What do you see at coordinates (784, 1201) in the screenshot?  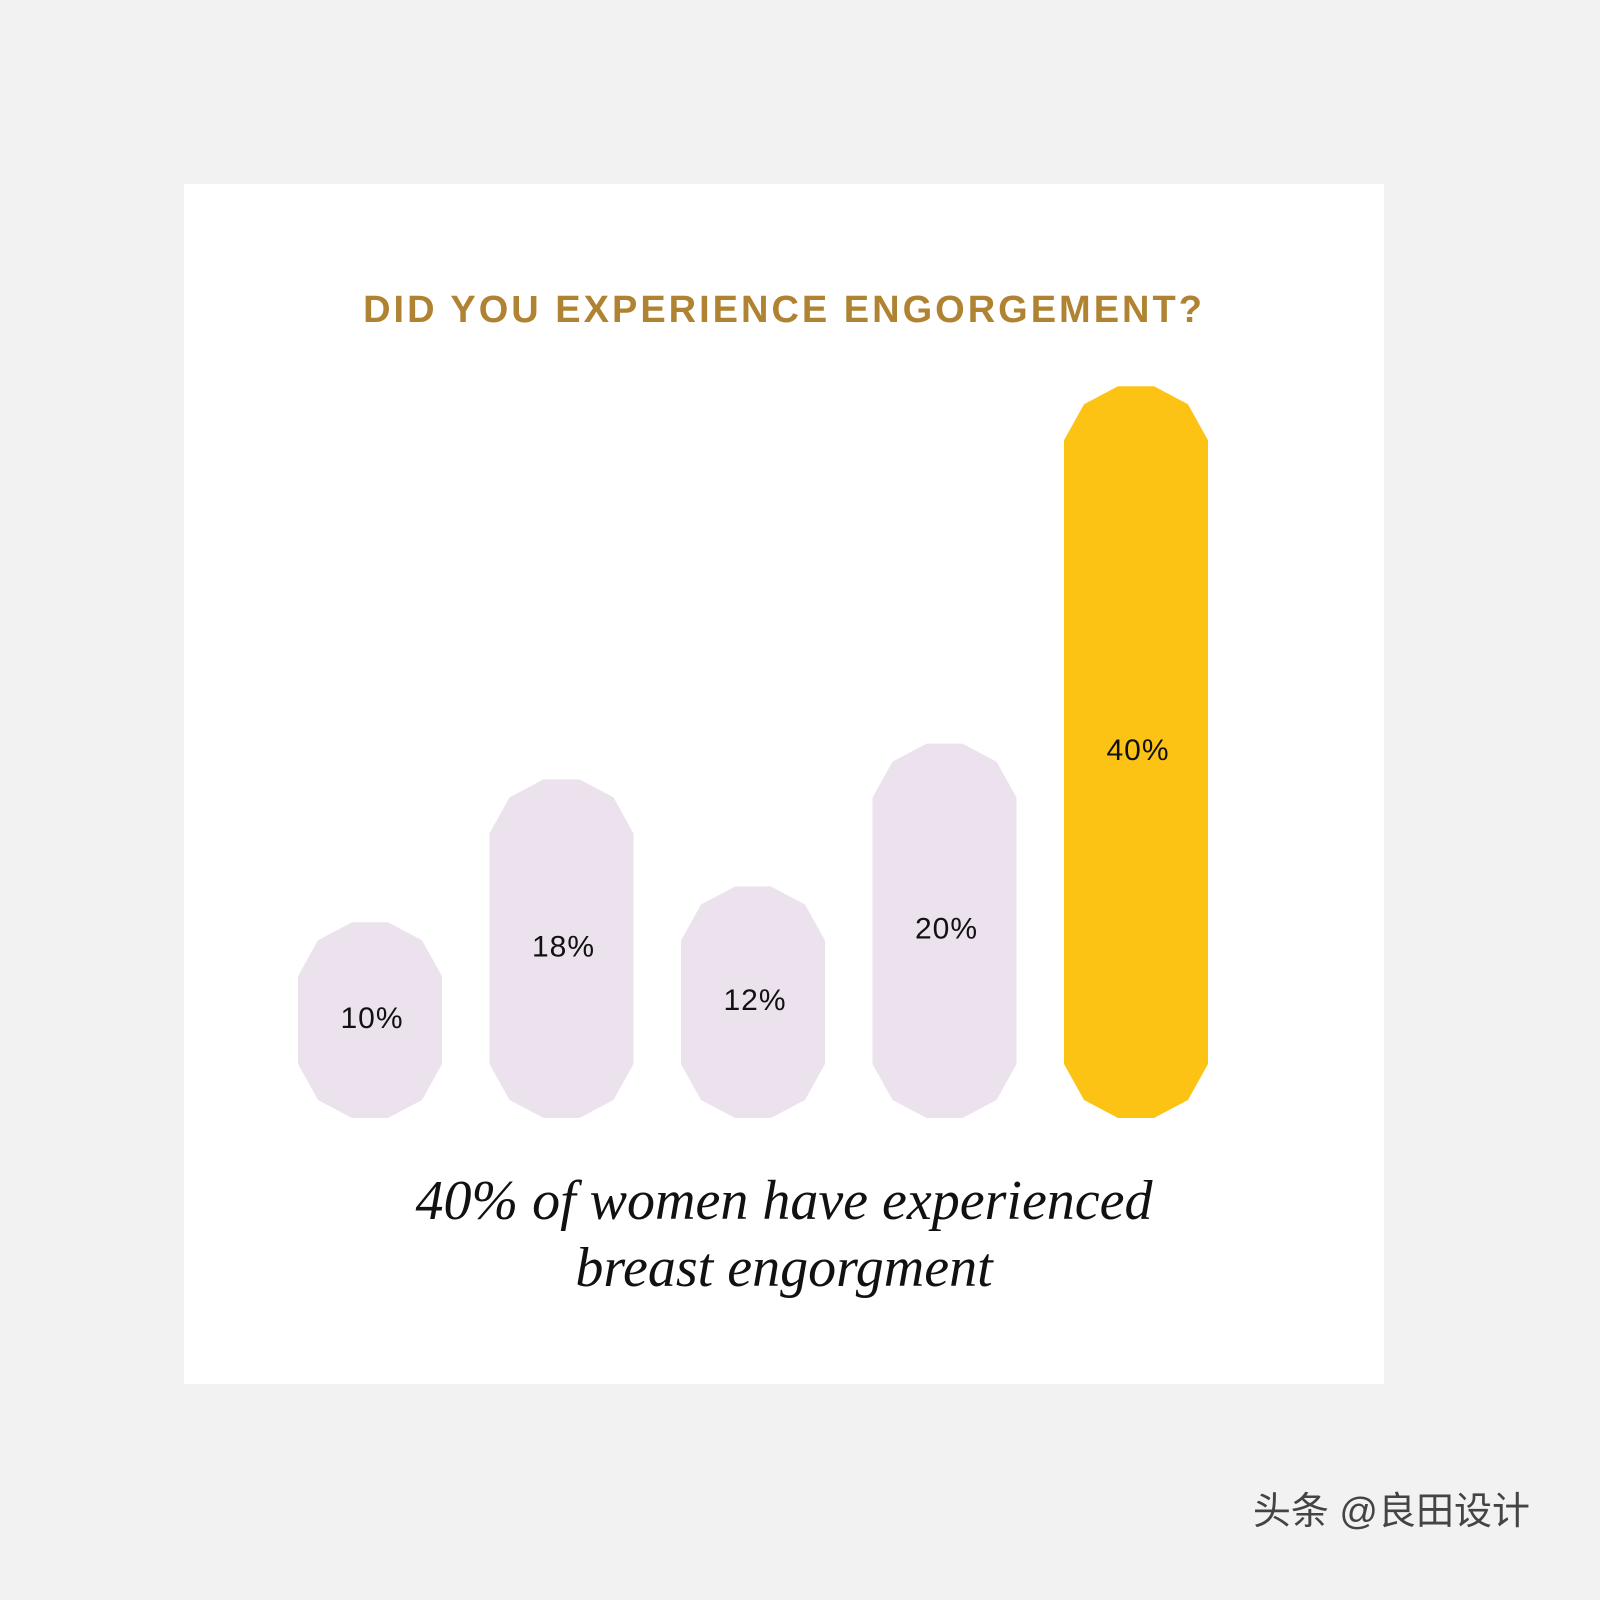 I see `annotation: 40% of women have experienced` at bounding box center [784, 1201].